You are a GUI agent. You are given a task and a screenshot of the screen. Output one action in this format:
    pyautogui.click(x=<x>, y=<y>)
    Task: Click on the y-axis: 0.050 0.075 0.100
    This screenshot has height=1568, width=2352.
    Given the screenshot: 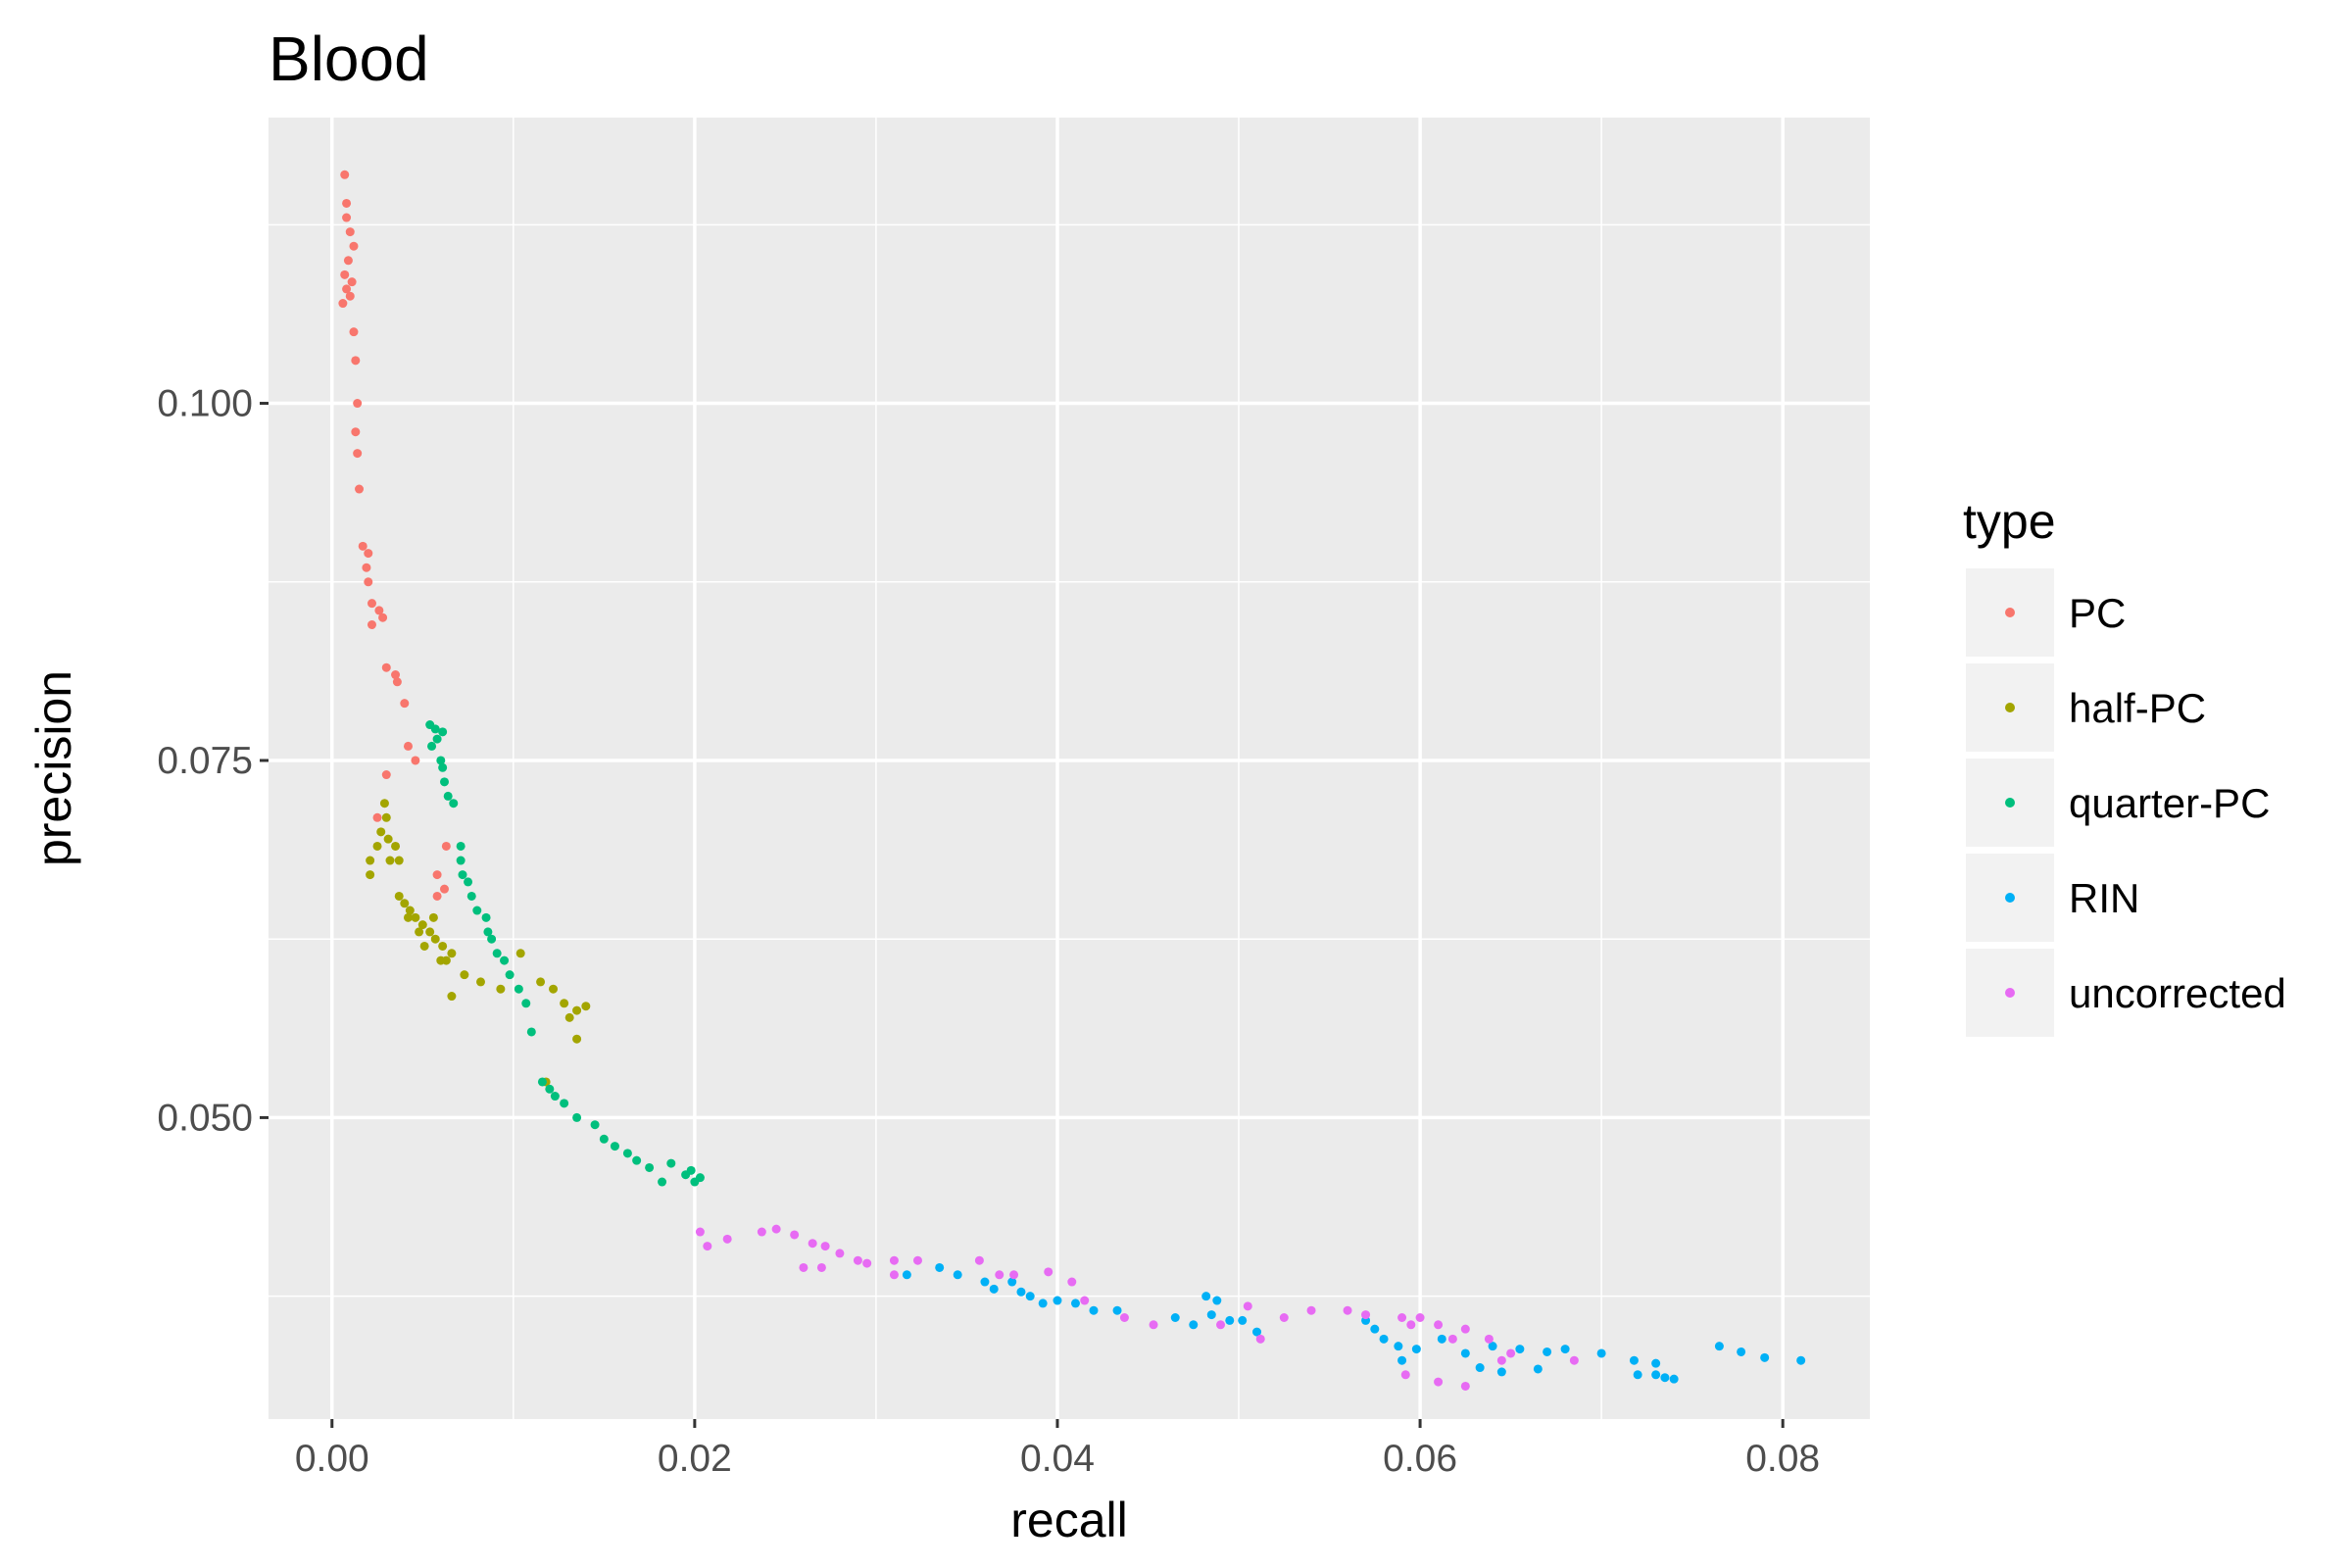 What is the action you would take?
    pyautogui.click(x=213, y=761)
    